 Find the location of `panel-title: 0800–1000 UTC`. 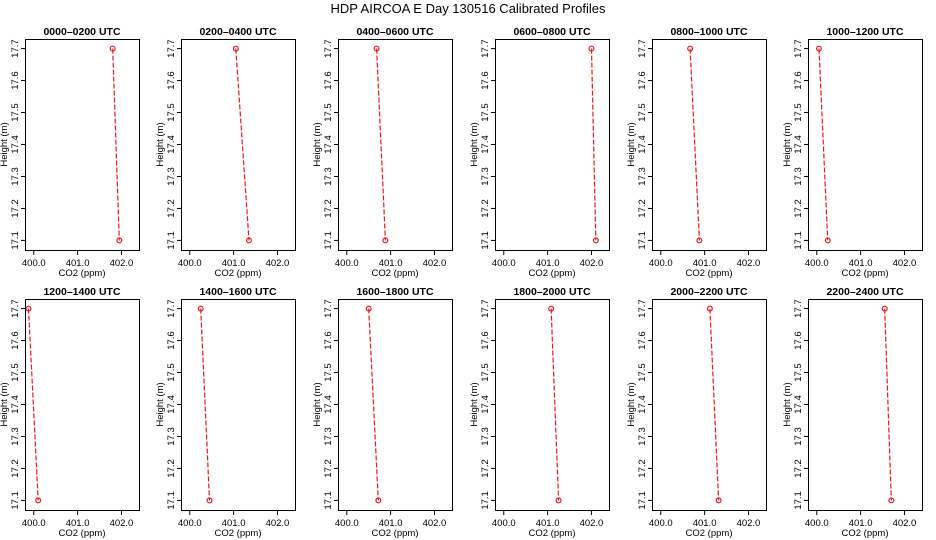

panel-title: 0800–1000 UTC is located at coordinates (708, 32).